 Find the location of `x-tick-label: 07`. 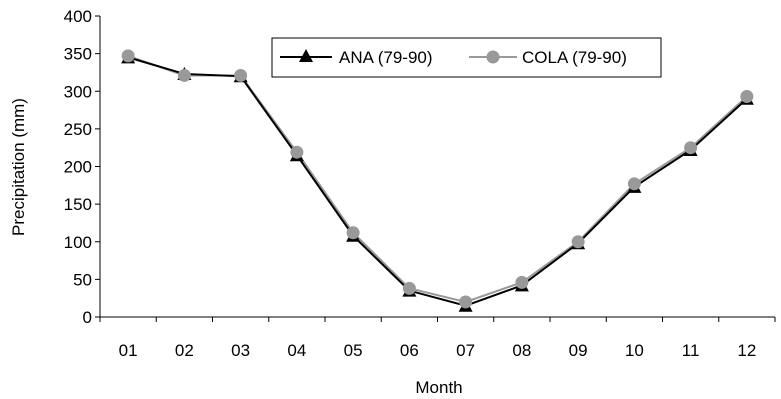

x-tick-label: 07 is located at coordinates (465, 350).